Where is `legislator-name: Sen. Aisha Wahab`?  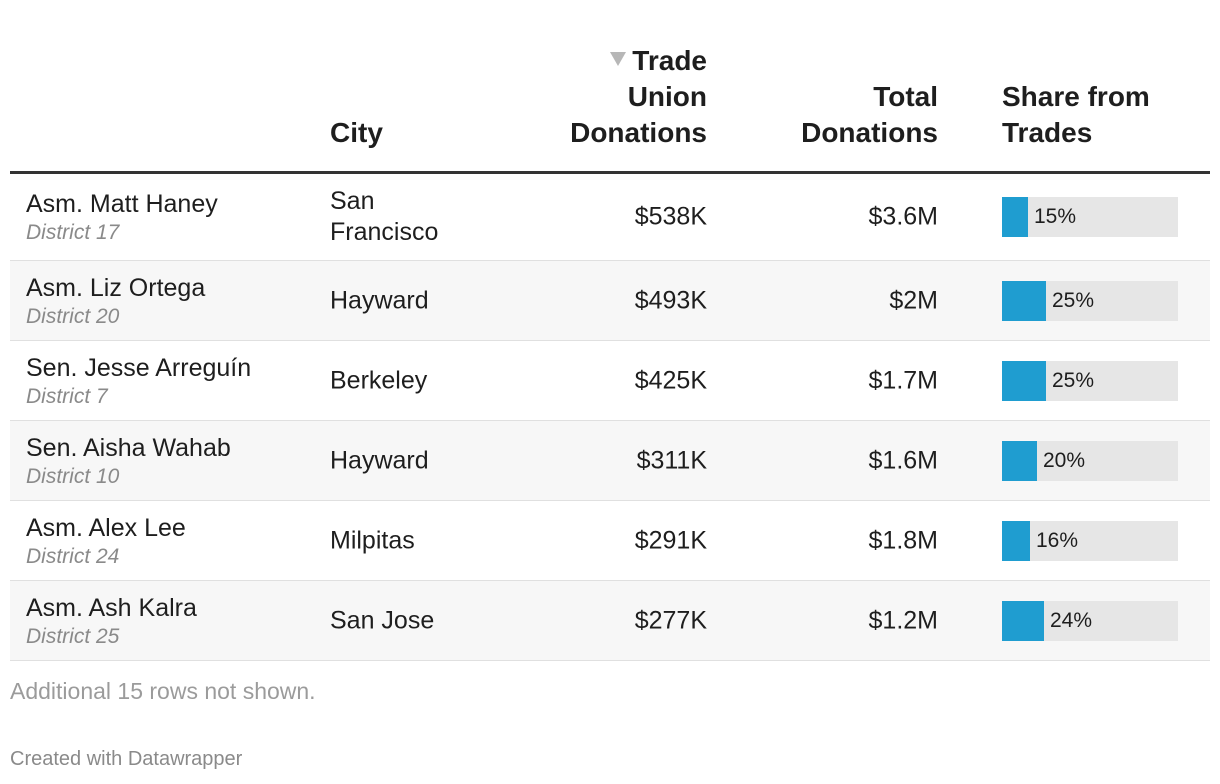 legislator-name: Sen. Aisha Wahab is located at coordinates (128, 447).